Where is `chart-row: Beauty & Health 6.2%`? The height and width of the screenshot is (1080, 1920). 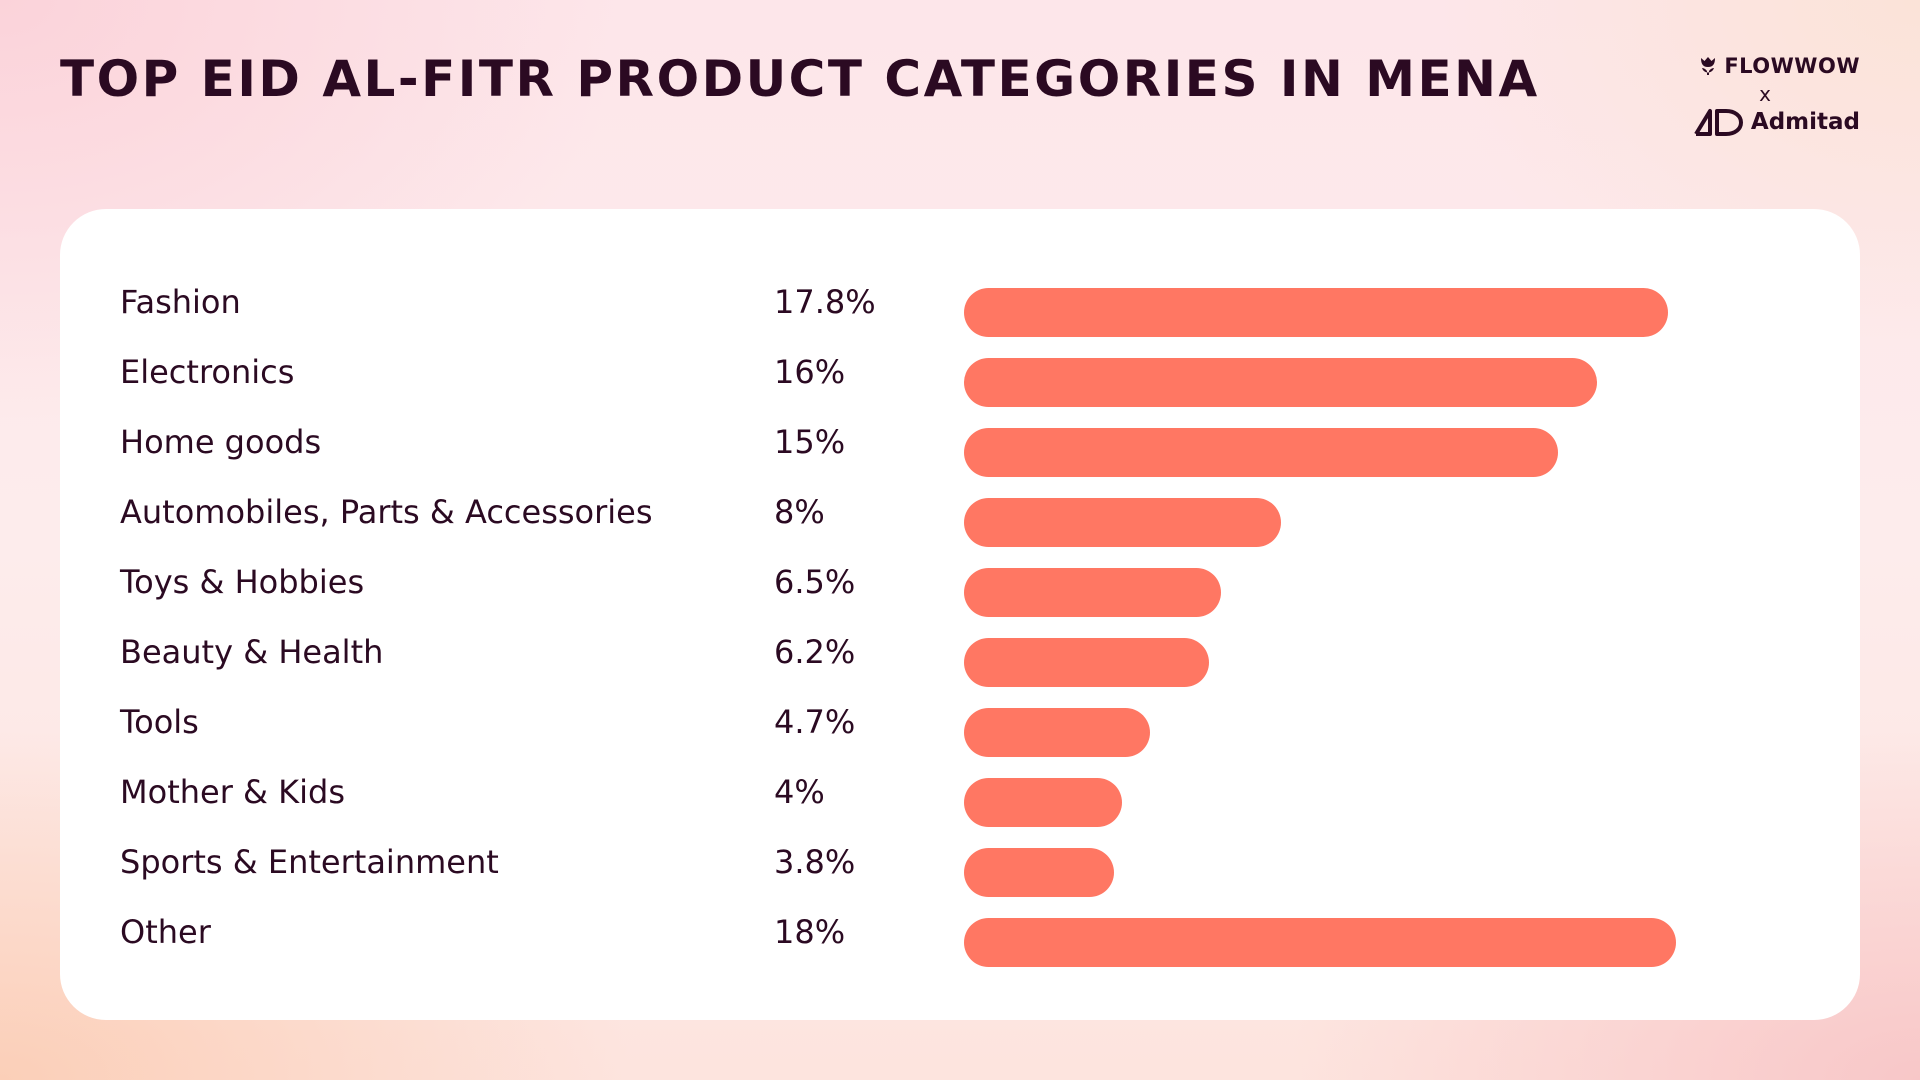 chart-row: Beauty & Health 6.2% is located at coordinates (960, 657).